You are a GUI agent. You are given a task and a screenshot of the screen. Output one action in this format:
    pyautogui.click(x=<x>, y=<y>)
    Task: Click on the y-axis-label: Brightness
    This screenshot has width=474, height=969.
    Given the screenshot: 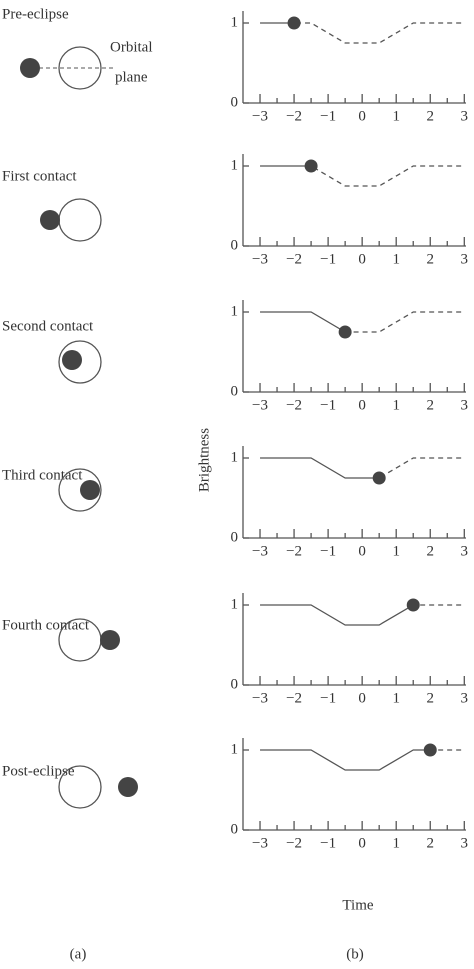 What is the action you would take?
    pyautogui.click(x=204, y=460)
    